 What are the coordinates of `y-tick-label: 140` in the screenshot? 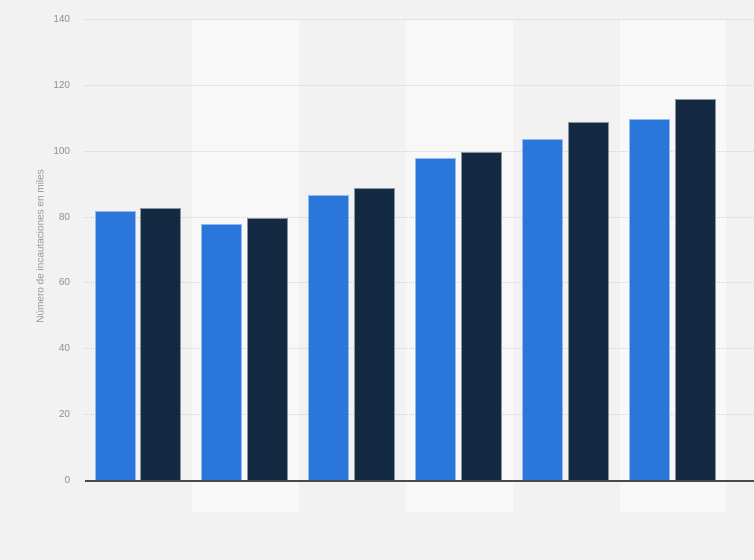 It's located at (61, 19).